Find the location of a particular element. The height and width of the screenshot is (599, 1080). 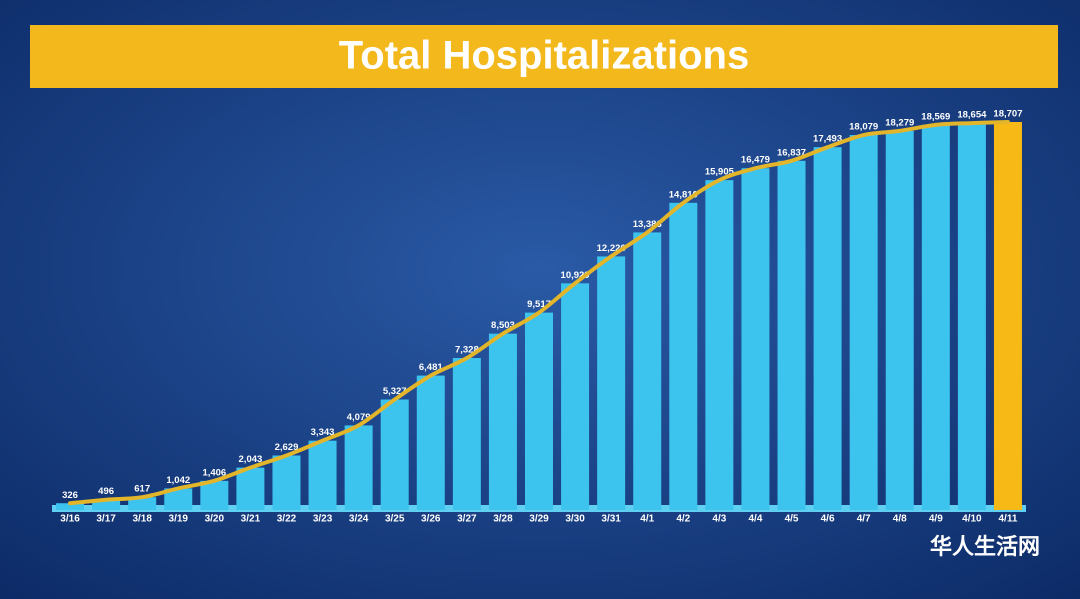

value-label: 7,328 is located at coordinates (467, 350).